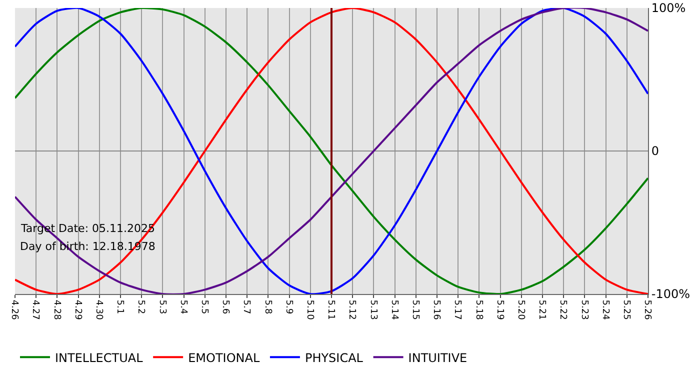 This screenshot has height=380, width=700. Describe the element at coordinates (438, 357) in the screenshot. I see `legend-label: INTUITIVE` at that location.